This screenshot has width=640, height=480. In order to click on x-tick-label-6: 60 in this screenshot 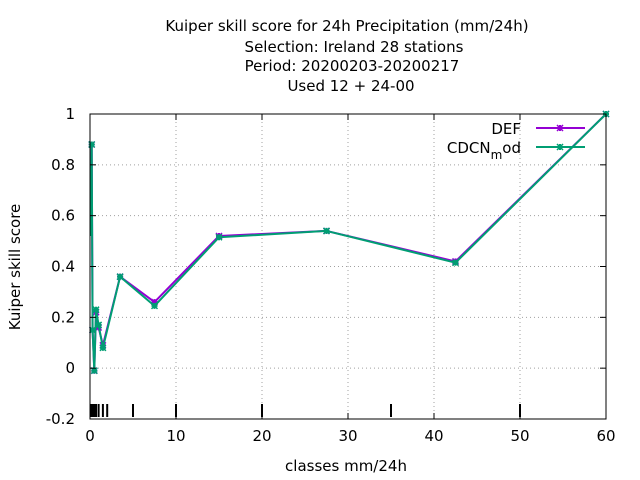, I will do `click(605, 436)`.